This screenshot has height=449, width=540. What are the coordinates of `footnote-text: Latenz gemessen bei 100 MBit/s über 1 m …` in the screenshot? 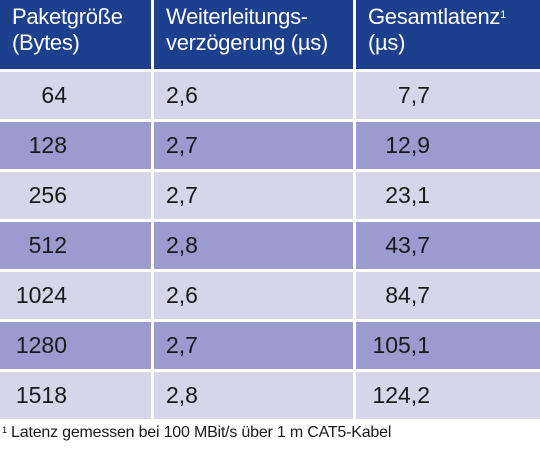 It's located at (199, 432).